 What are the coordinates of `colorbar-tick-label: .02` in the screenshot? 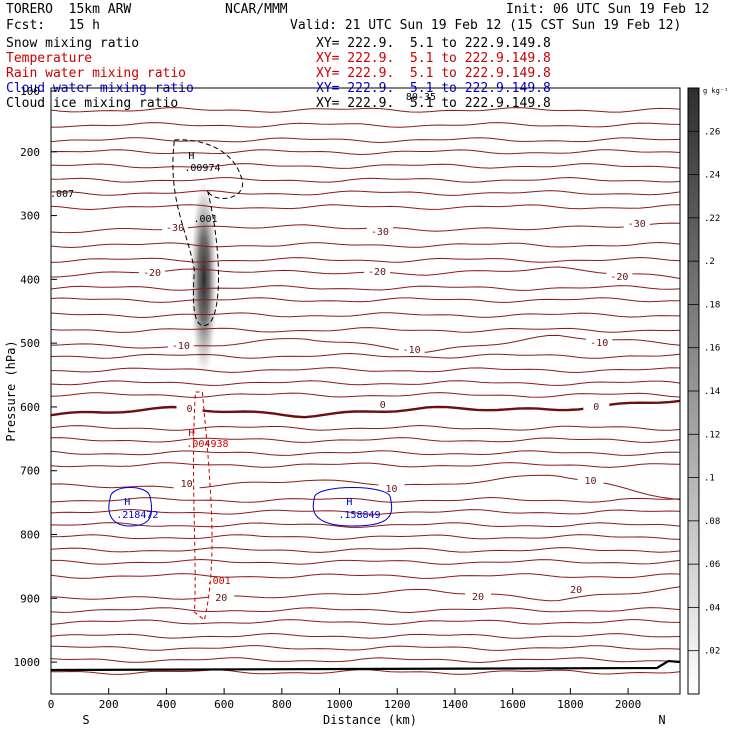 It's located at (712, 652).